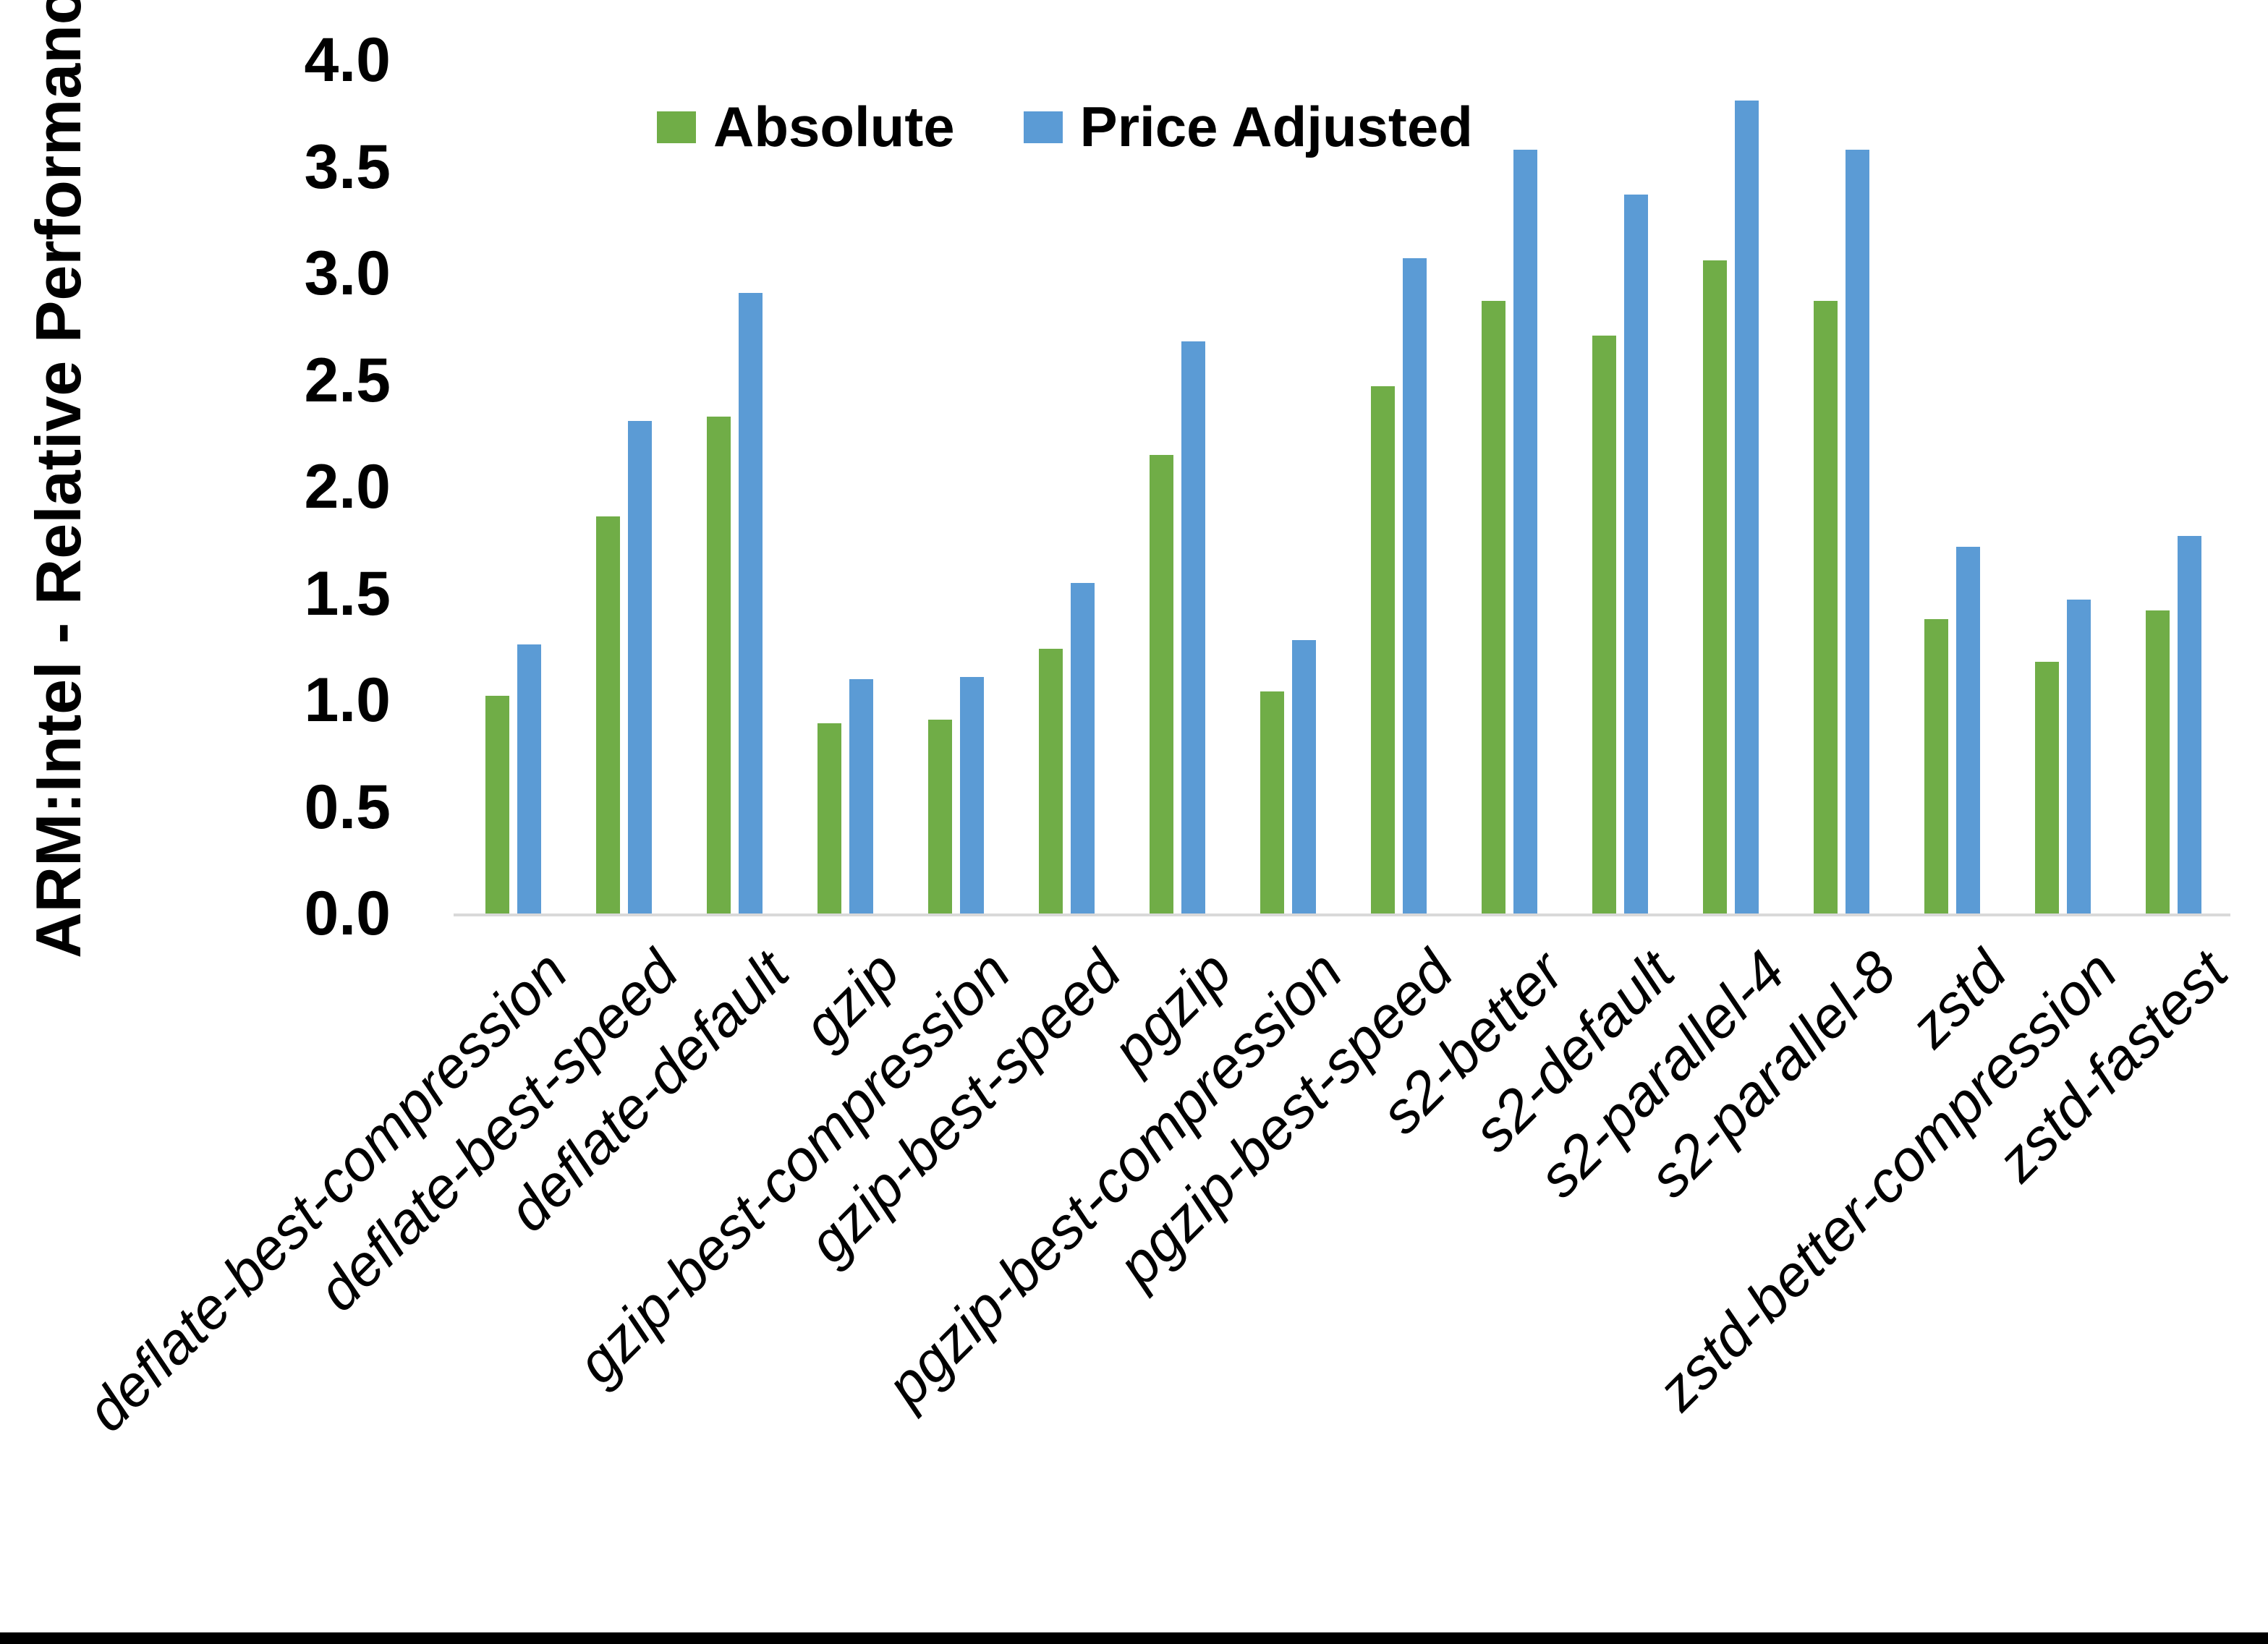 This screenshot has width=2268, height=1644. I want to click on y-tick-label: 3.0, so click(347, 273).